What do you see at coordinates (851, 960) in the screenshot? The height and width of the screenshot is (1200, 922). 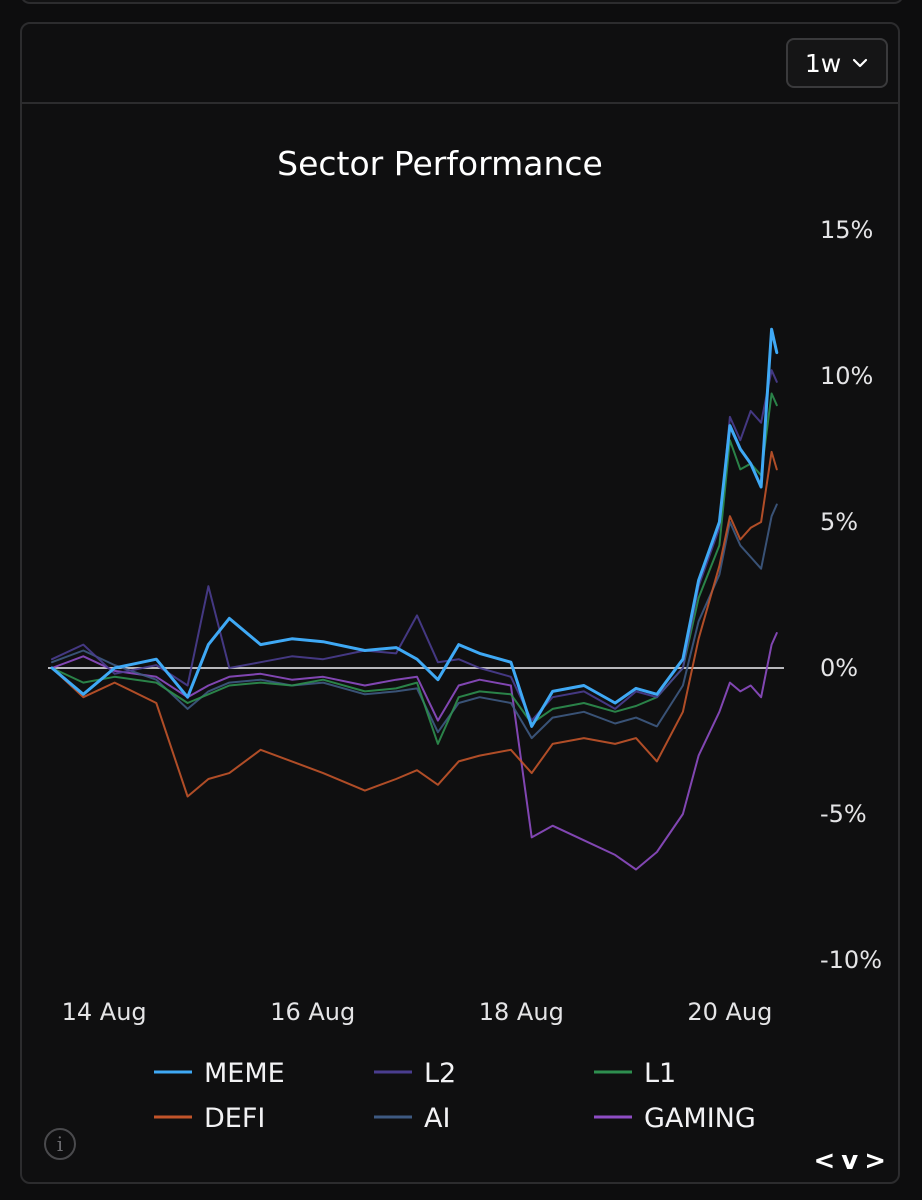 I see `y-tick-label: -10%` at bounding box center [851, 960].